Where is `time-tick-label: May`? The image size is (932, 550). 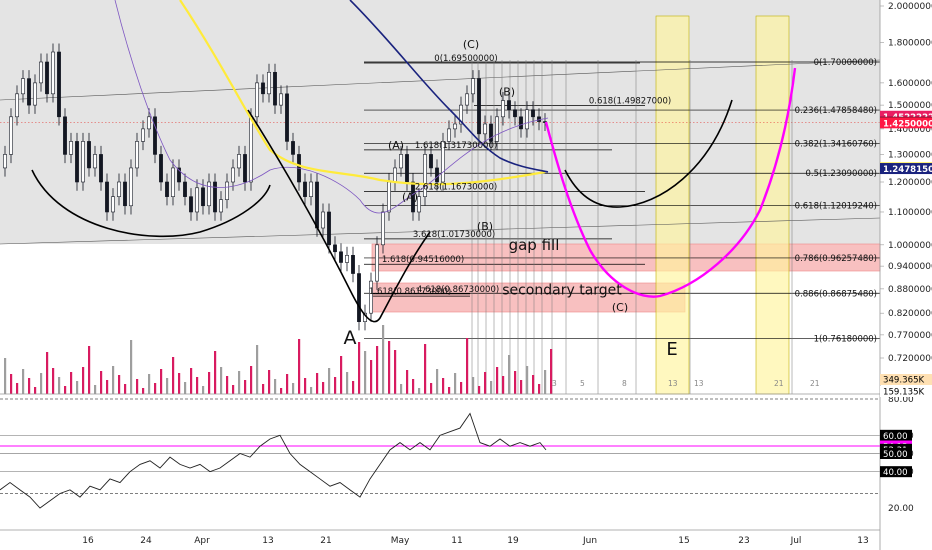
time-tick-label: May is located at coordinates (400, 541).